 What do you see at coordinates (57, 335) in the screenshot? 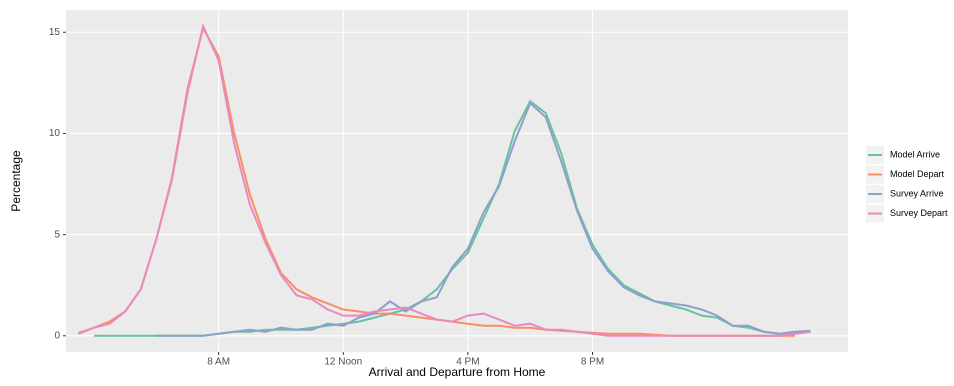
I see `y-tick-label: 0` at bounding box center [57, 335].